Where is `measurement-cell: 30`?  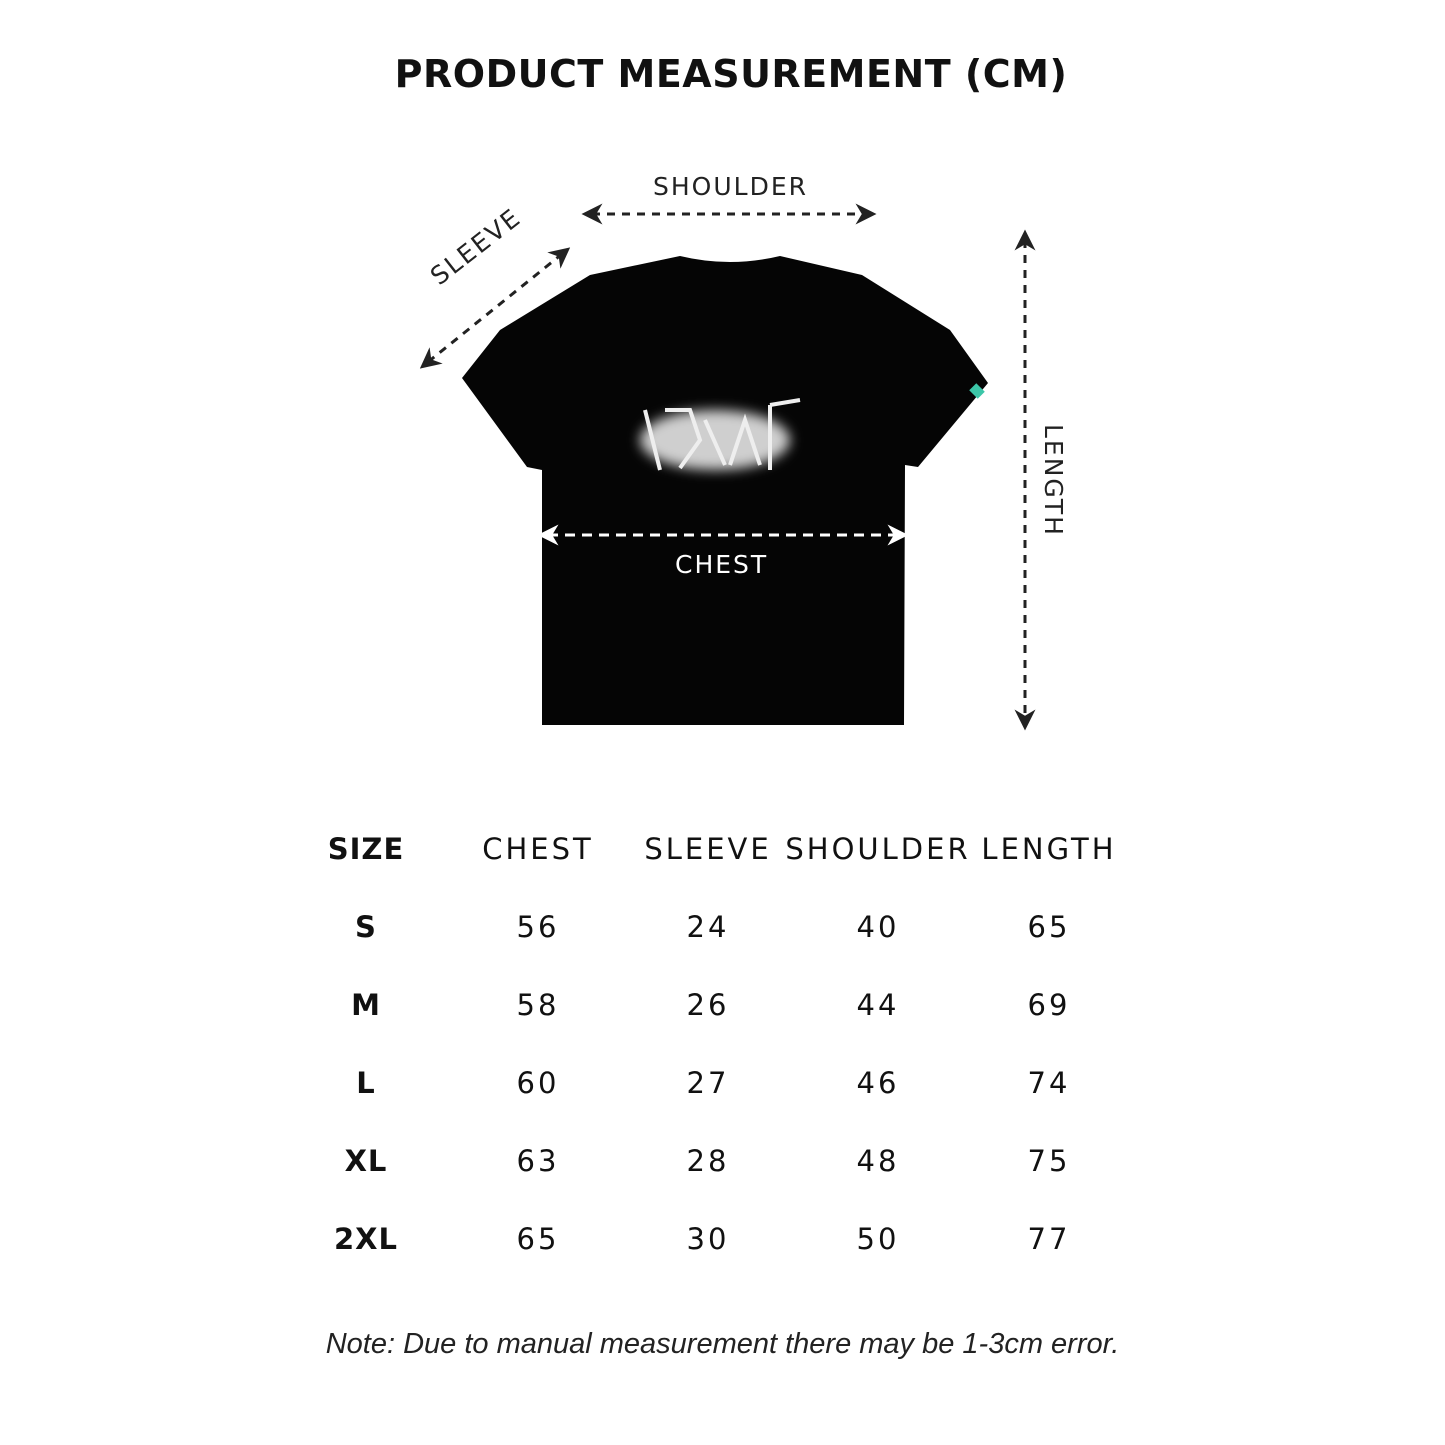
measurement-cell: 30 is located at coordinates (708, 1239).